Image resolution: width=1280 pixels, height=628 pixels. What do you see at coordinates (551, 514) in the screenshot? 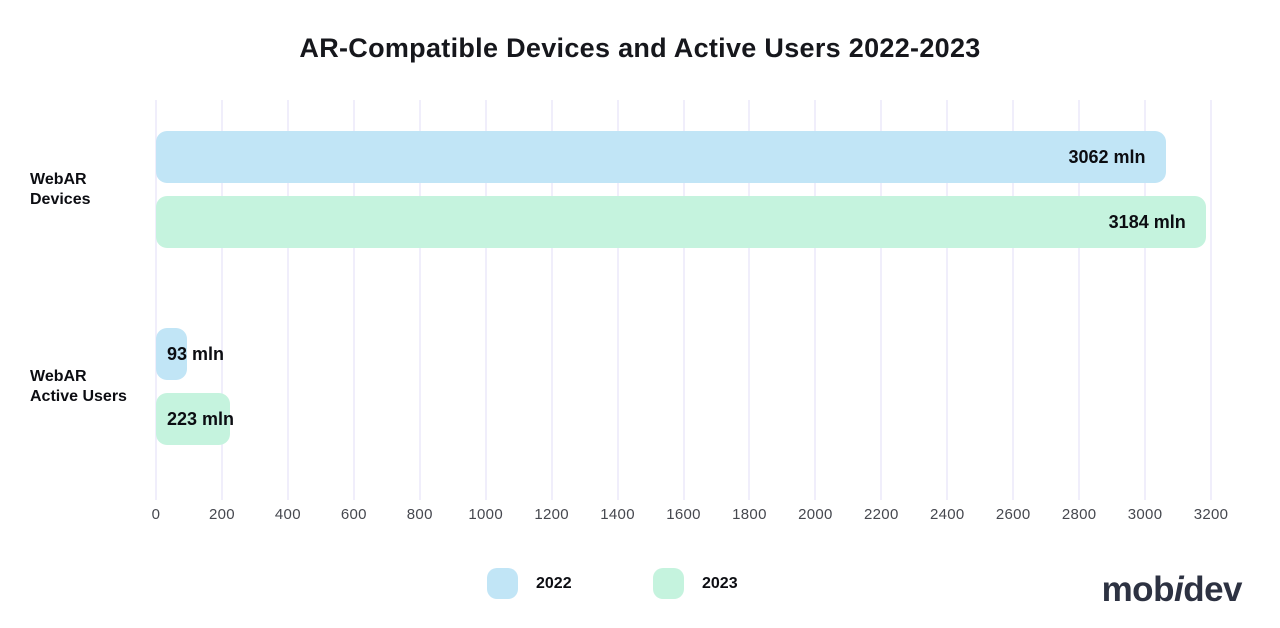
I see `x-tick-label-1200: 1200` at bounding box center [551, 514].